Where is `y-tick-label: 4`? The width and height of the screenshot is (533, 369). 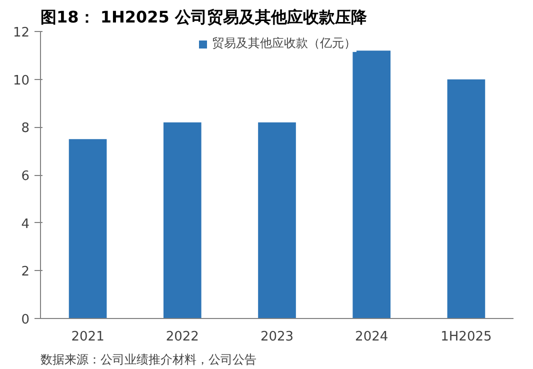 y-tick-label: 4 is located at coordinates (25, 224).